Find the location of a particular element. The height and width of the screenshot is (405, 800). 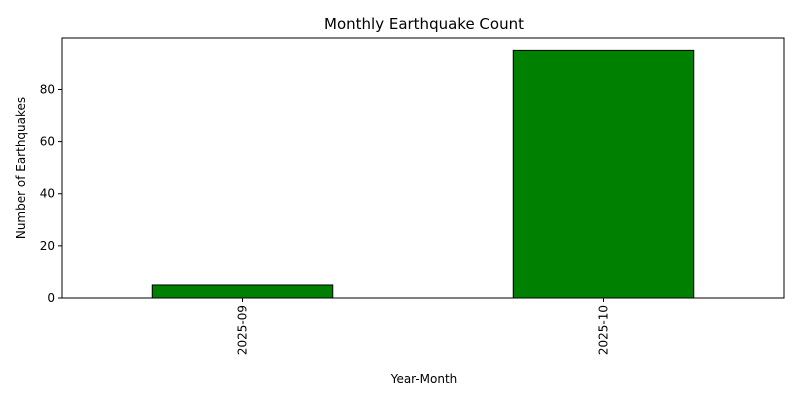

y-tick-label: 80 is located at coordinates (47, 89).